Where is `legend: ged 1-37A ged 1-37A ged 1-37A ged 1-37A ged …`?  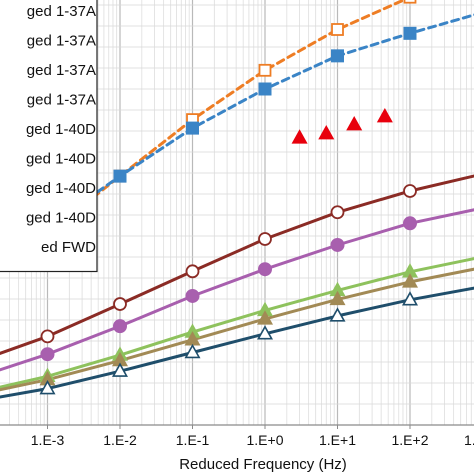
legend: ged 1-37A ged 1-37A ged 1-37A ged 1-37A ged … is located at coordinates (49, 136).